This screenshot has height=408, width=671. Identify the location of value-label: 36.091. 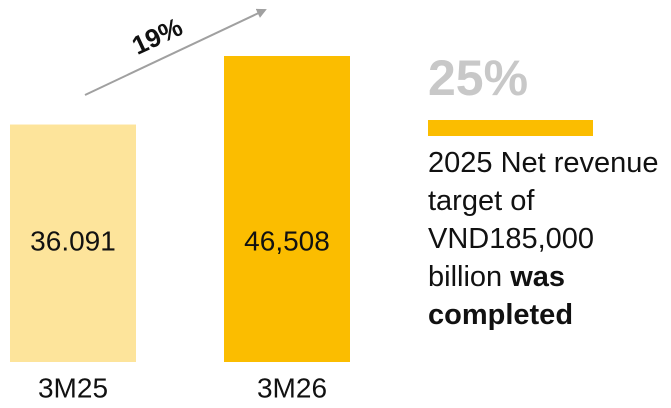
(73, 240).